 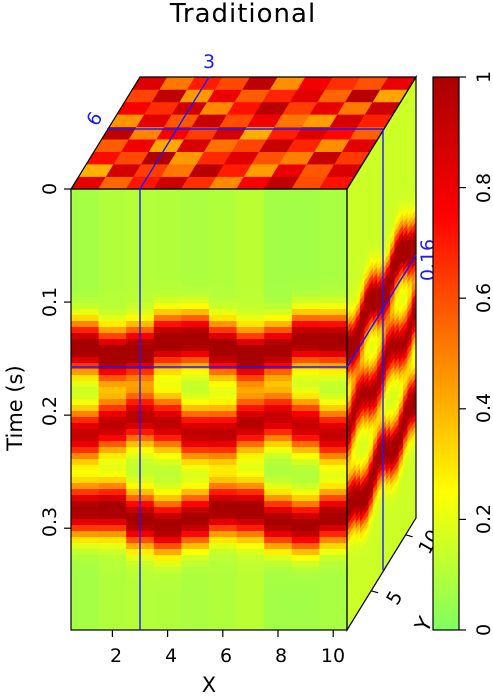 What do you see at coordinates (177, 83) in the screenshot?
I see `top-cell` at bounding box center [177, 83].